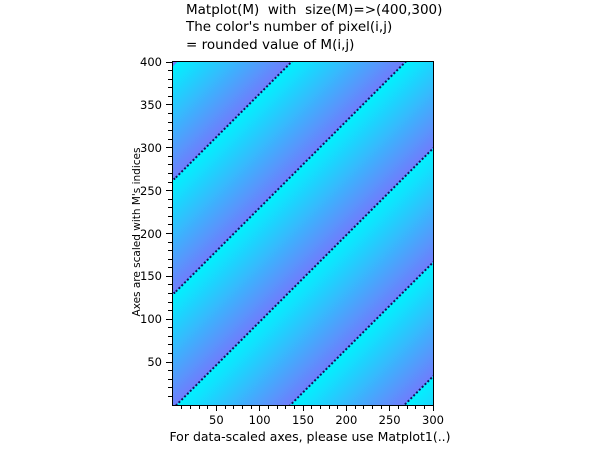 This screenshot has height=460, width=610. What do you see at coordinates (270, 44) in the screenshot?
I see `title-line-3: = rounded value of M(i,j)` at bounding box center [270, 44].